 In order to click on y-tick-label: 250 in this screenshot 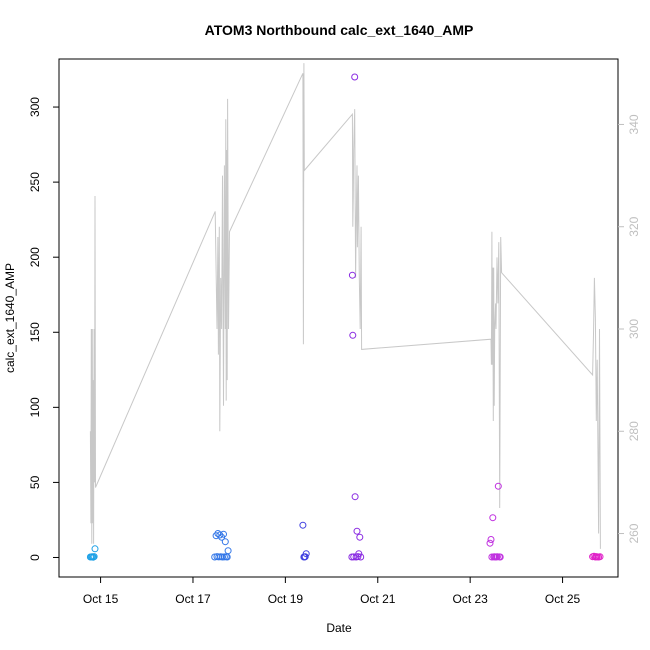, I will do `click(35, 182)`.